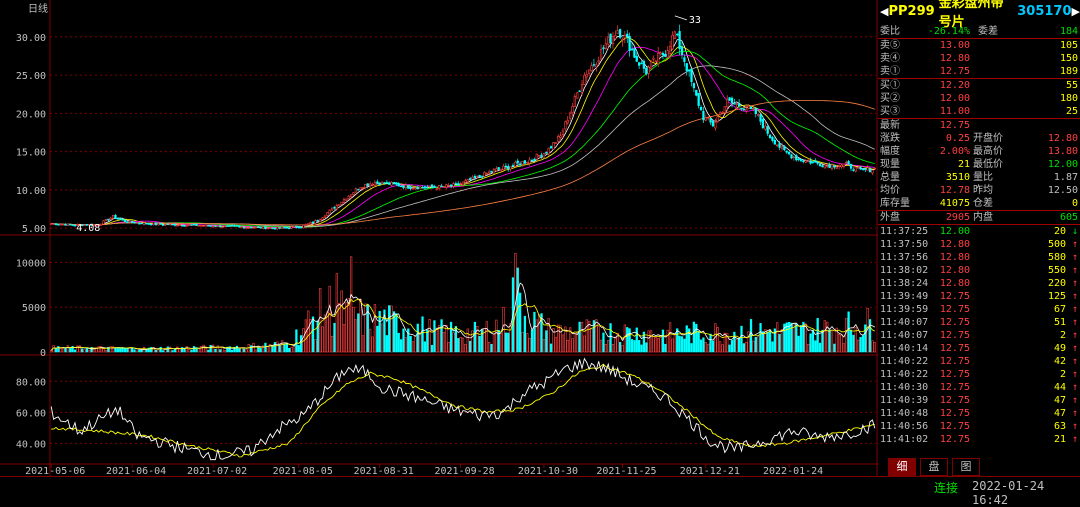  I want to click on stat-row: 均价 12.78 昨均 12.50, so click(979, 190).